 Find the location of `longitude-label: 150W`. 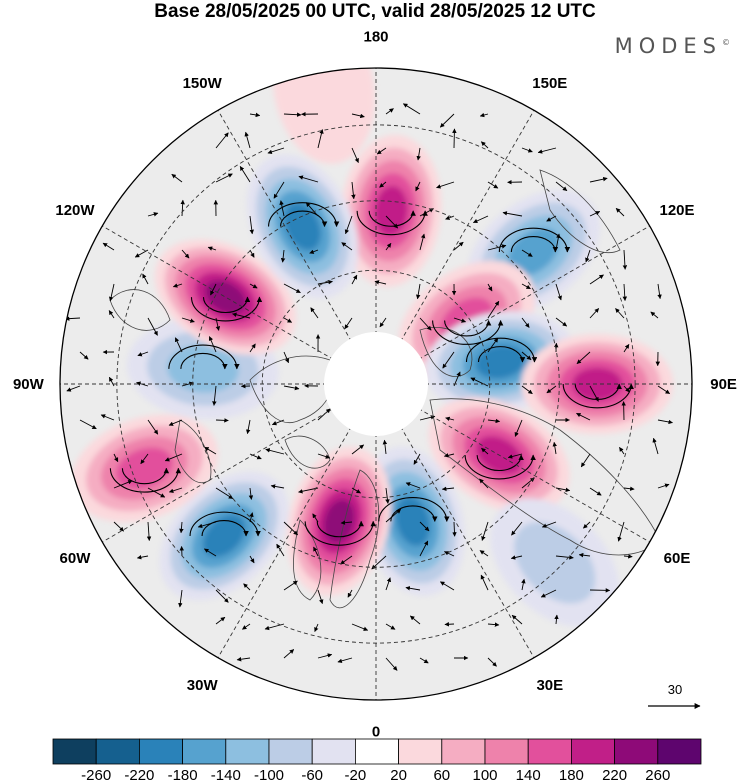

longitude-label: 150W is located at coordinates (203, 83).